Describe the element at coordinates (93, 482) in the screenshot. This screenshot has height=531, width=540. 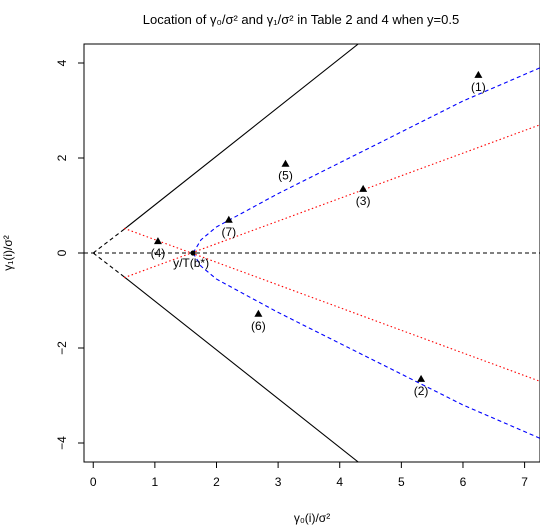
I see `x-tick-label-0: 0` at that location.